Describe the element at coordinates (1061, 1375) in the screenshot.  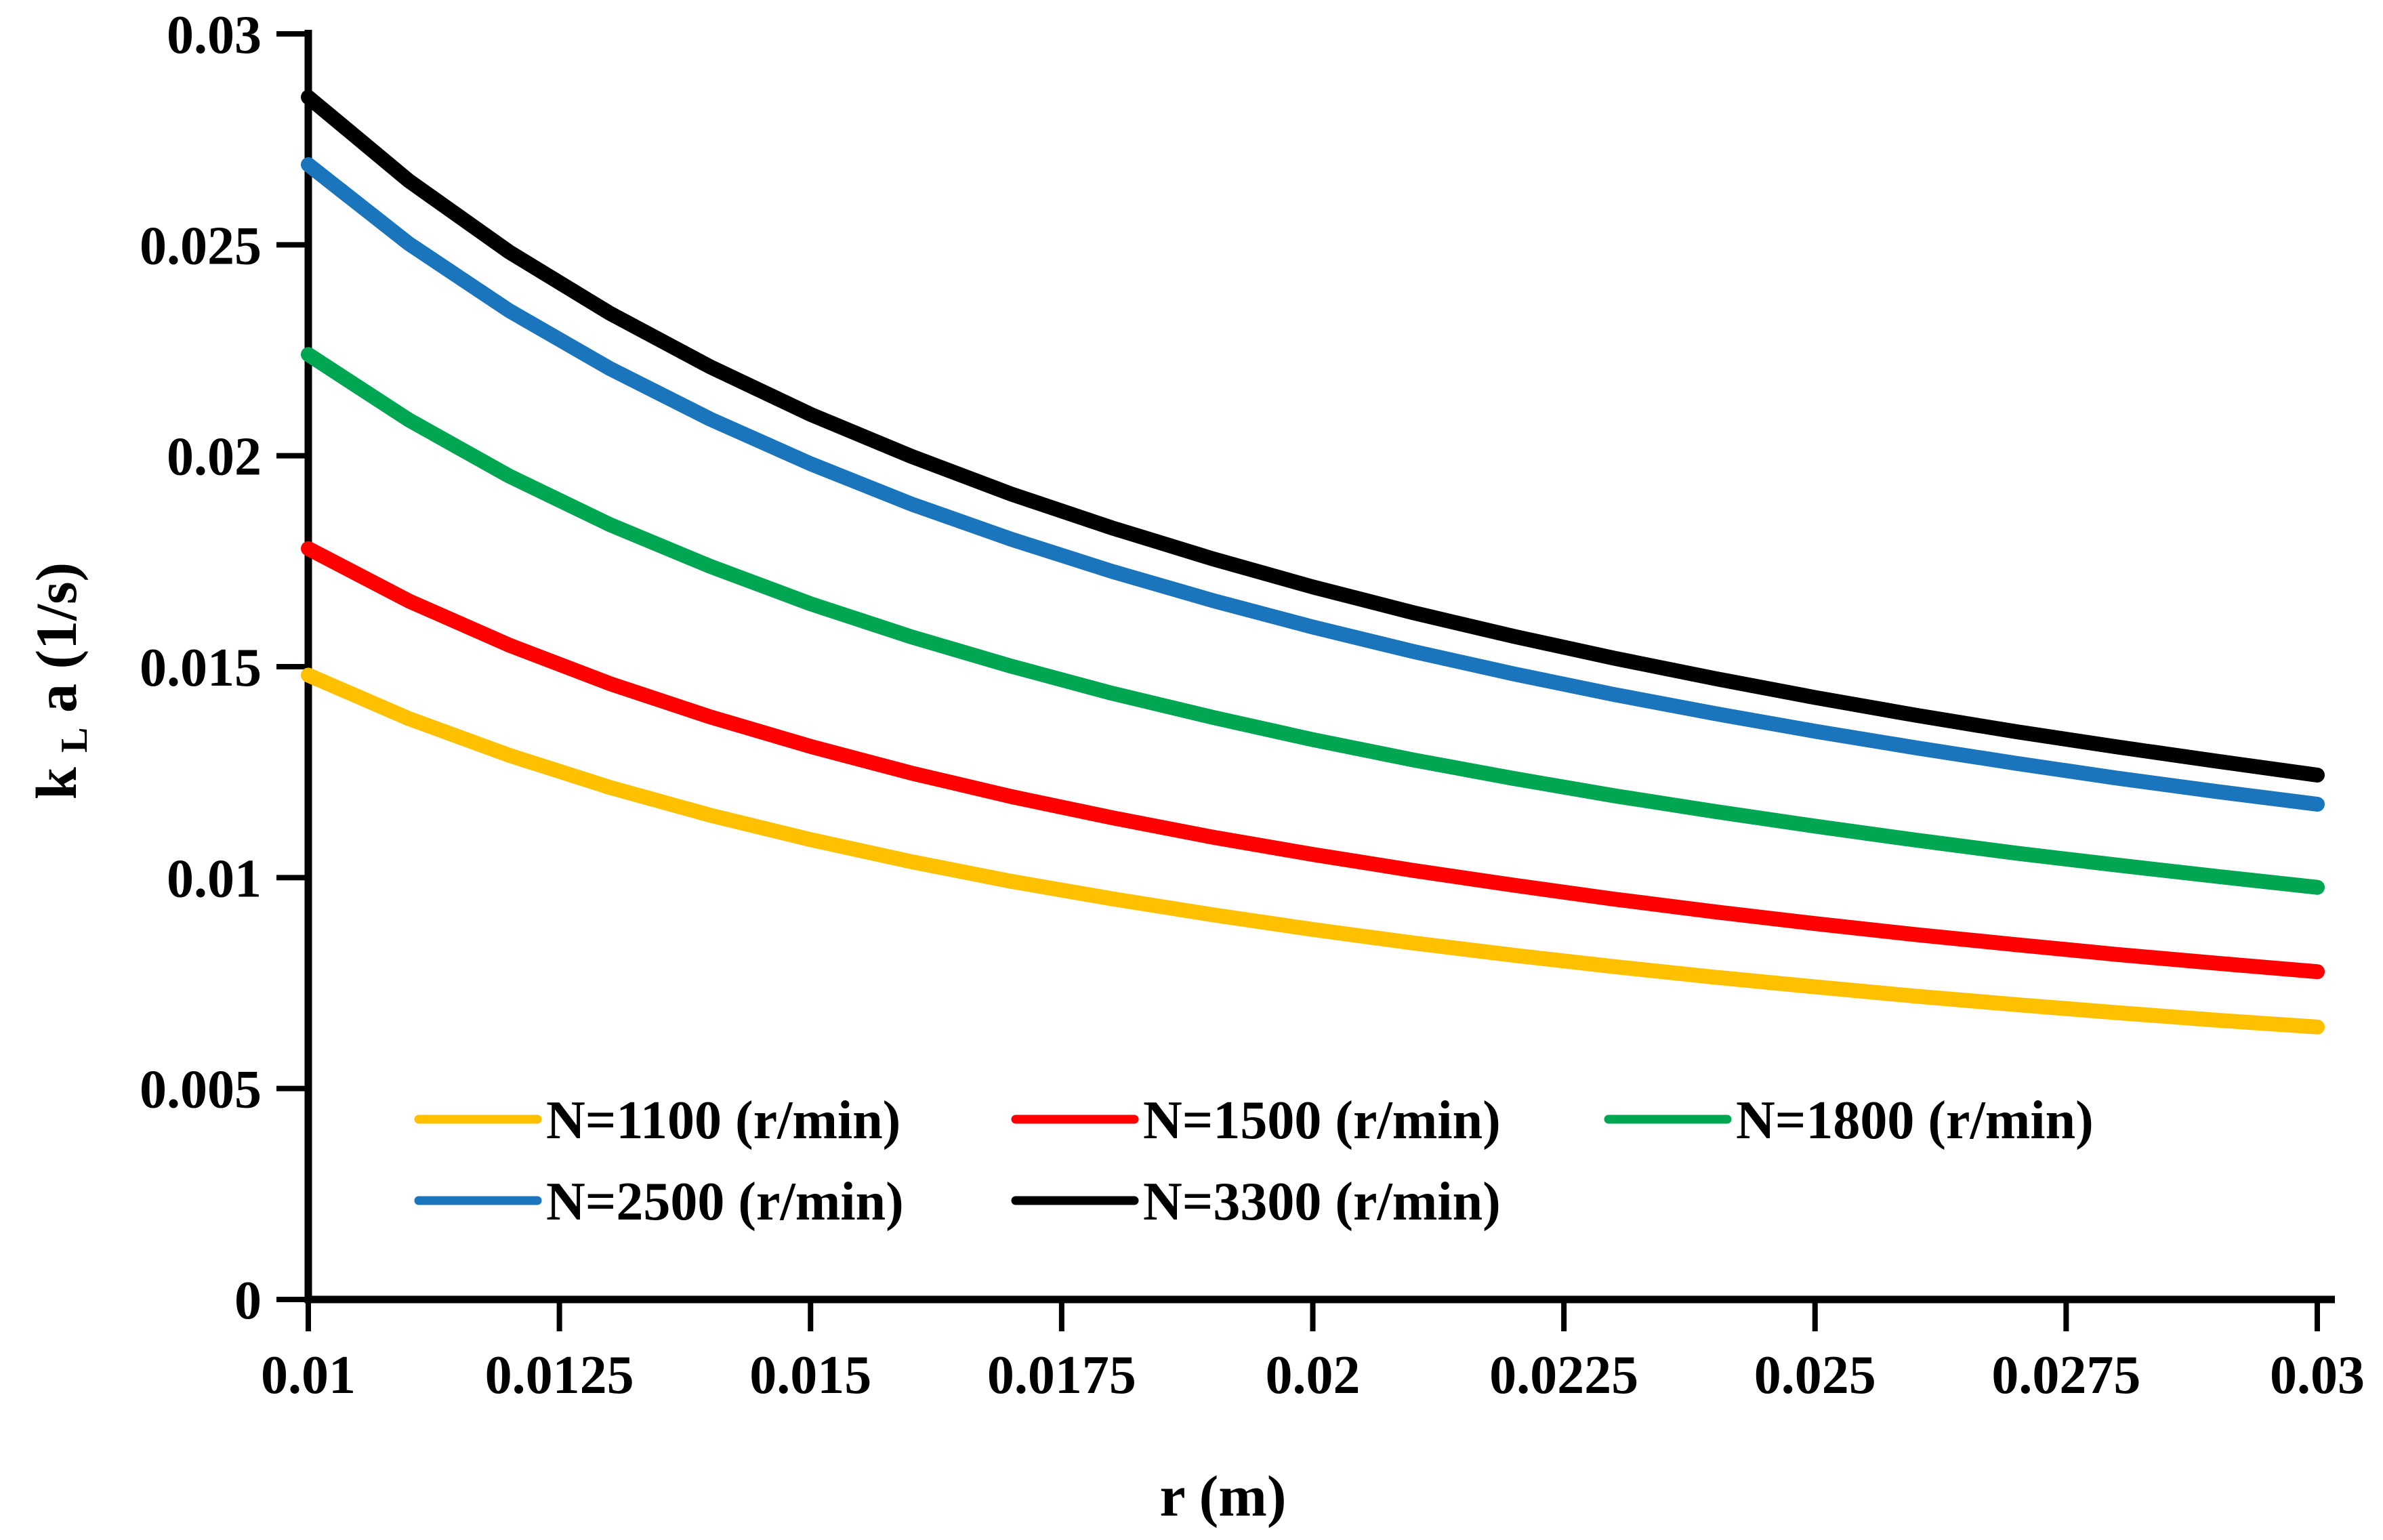
I see `x-tick-label: 0.0175` at that location.